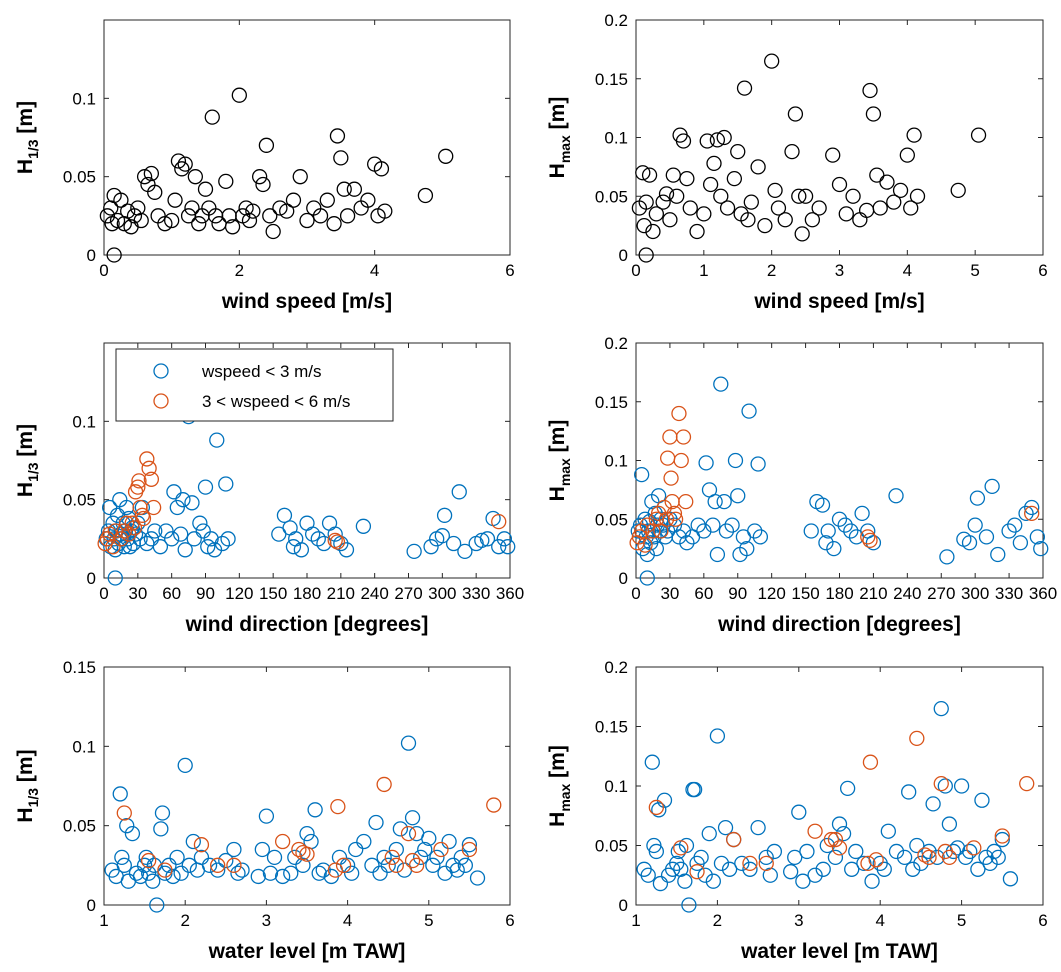 The image size is (1061, 972). I want to click on y-tick-label: 0, so click(91, 578).